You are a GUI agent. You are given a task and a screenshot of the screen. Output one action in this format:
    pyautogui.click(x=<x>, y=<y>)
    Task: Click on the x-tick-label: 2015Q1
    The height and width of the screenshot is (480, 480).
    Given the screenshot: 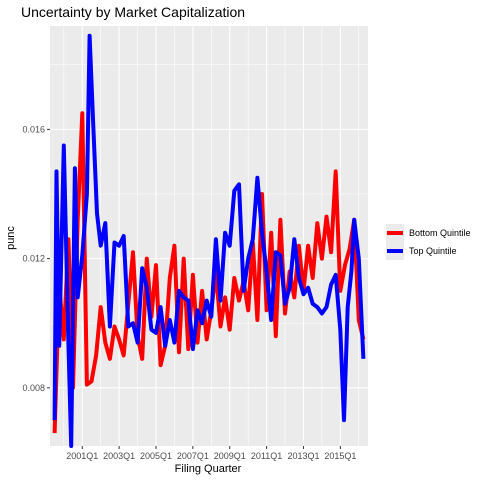 What is the action you would take?
    pyautogui.click(x=340, y=456)
    